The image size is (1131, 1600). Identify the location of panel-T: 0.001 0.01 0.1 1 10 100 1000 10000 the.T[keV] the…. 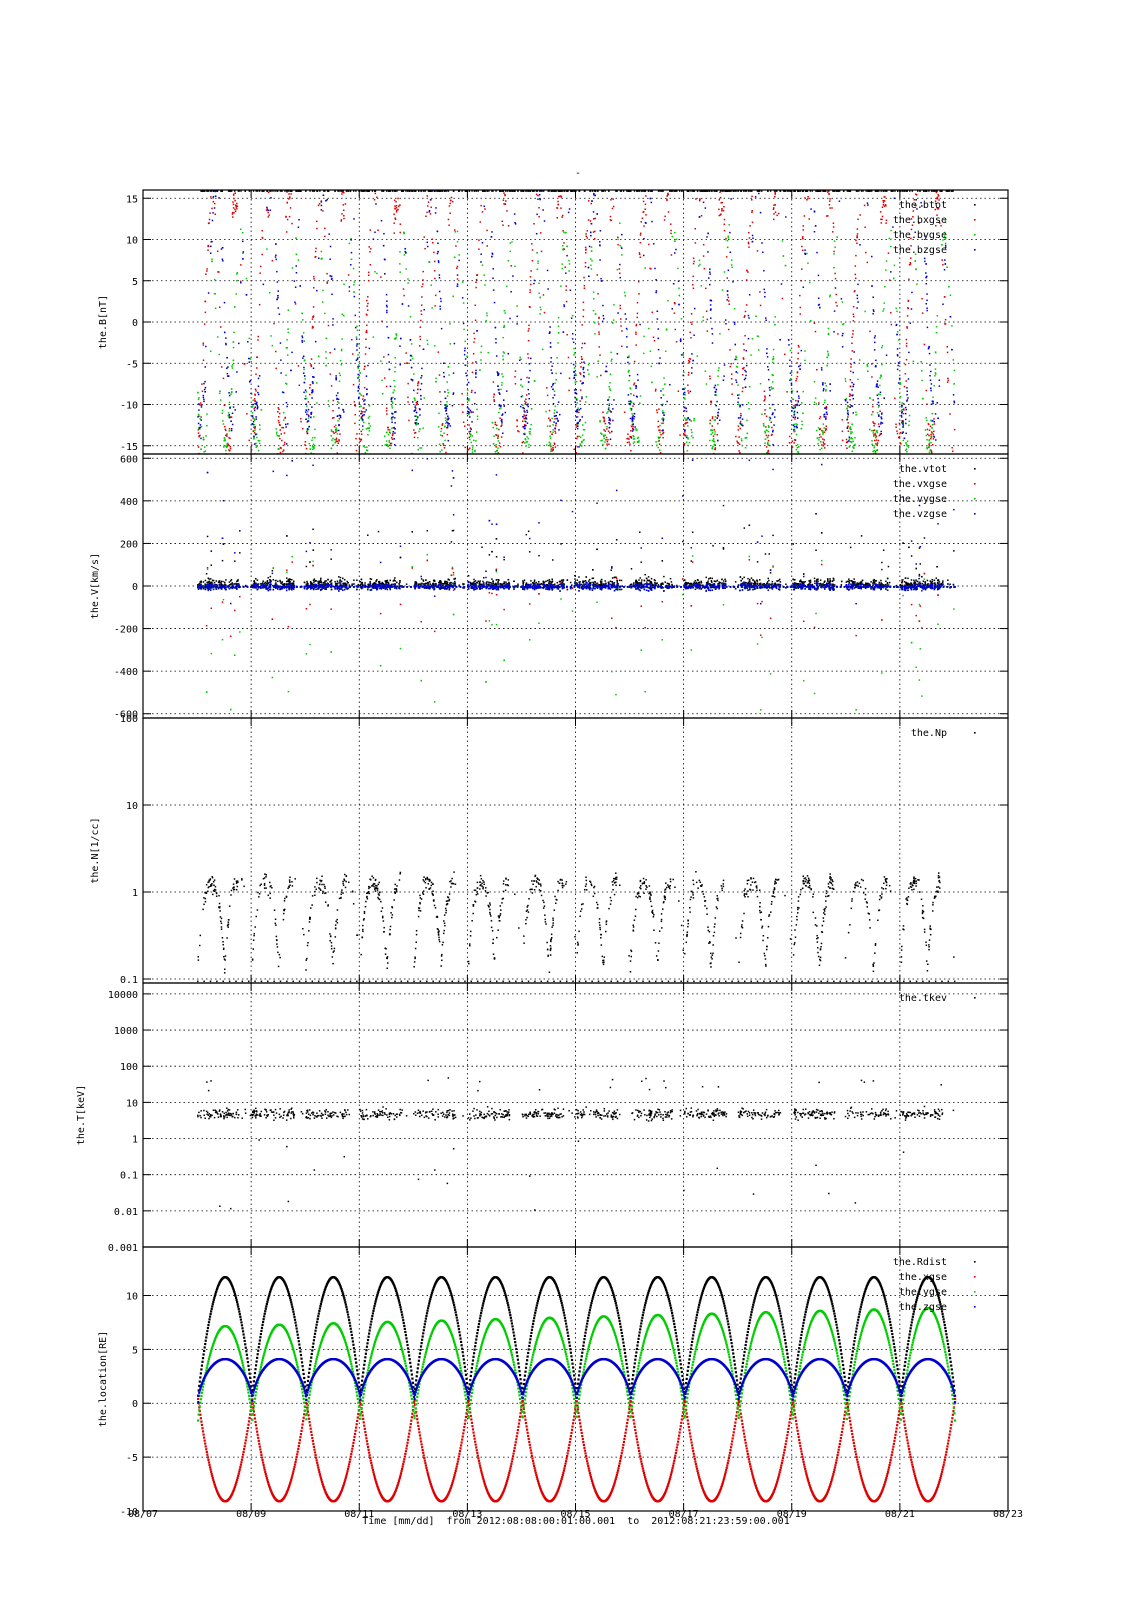
(542, 1118).